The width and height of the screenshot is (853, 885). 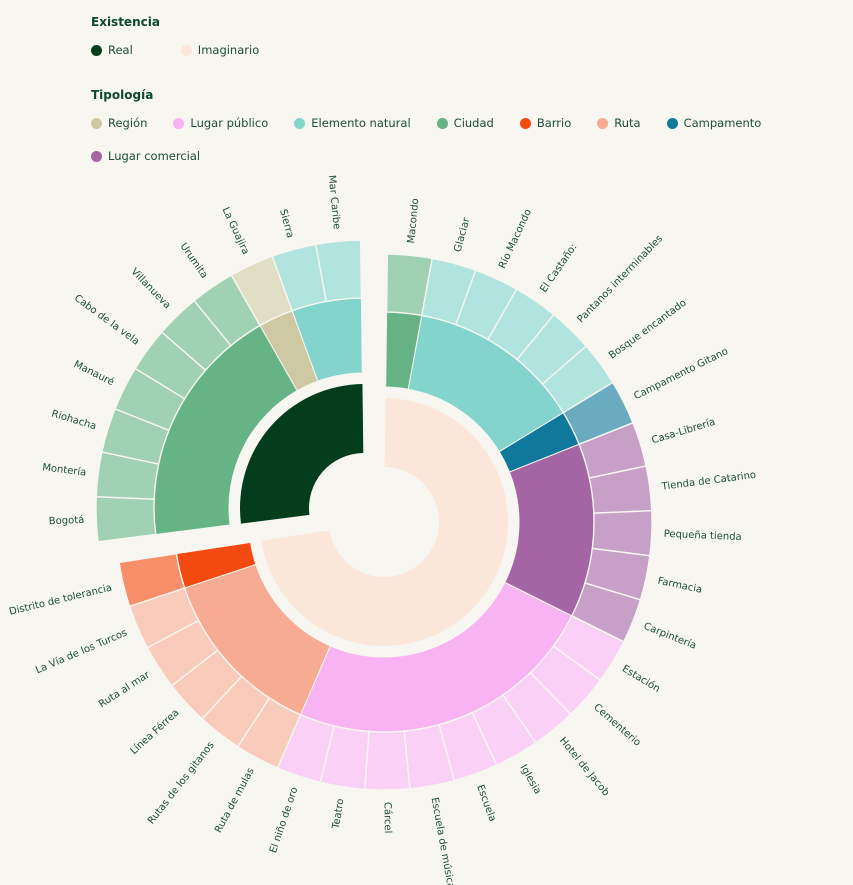 I want to click on legend-item-label: Elemento natural, so click(x=361, y=123).